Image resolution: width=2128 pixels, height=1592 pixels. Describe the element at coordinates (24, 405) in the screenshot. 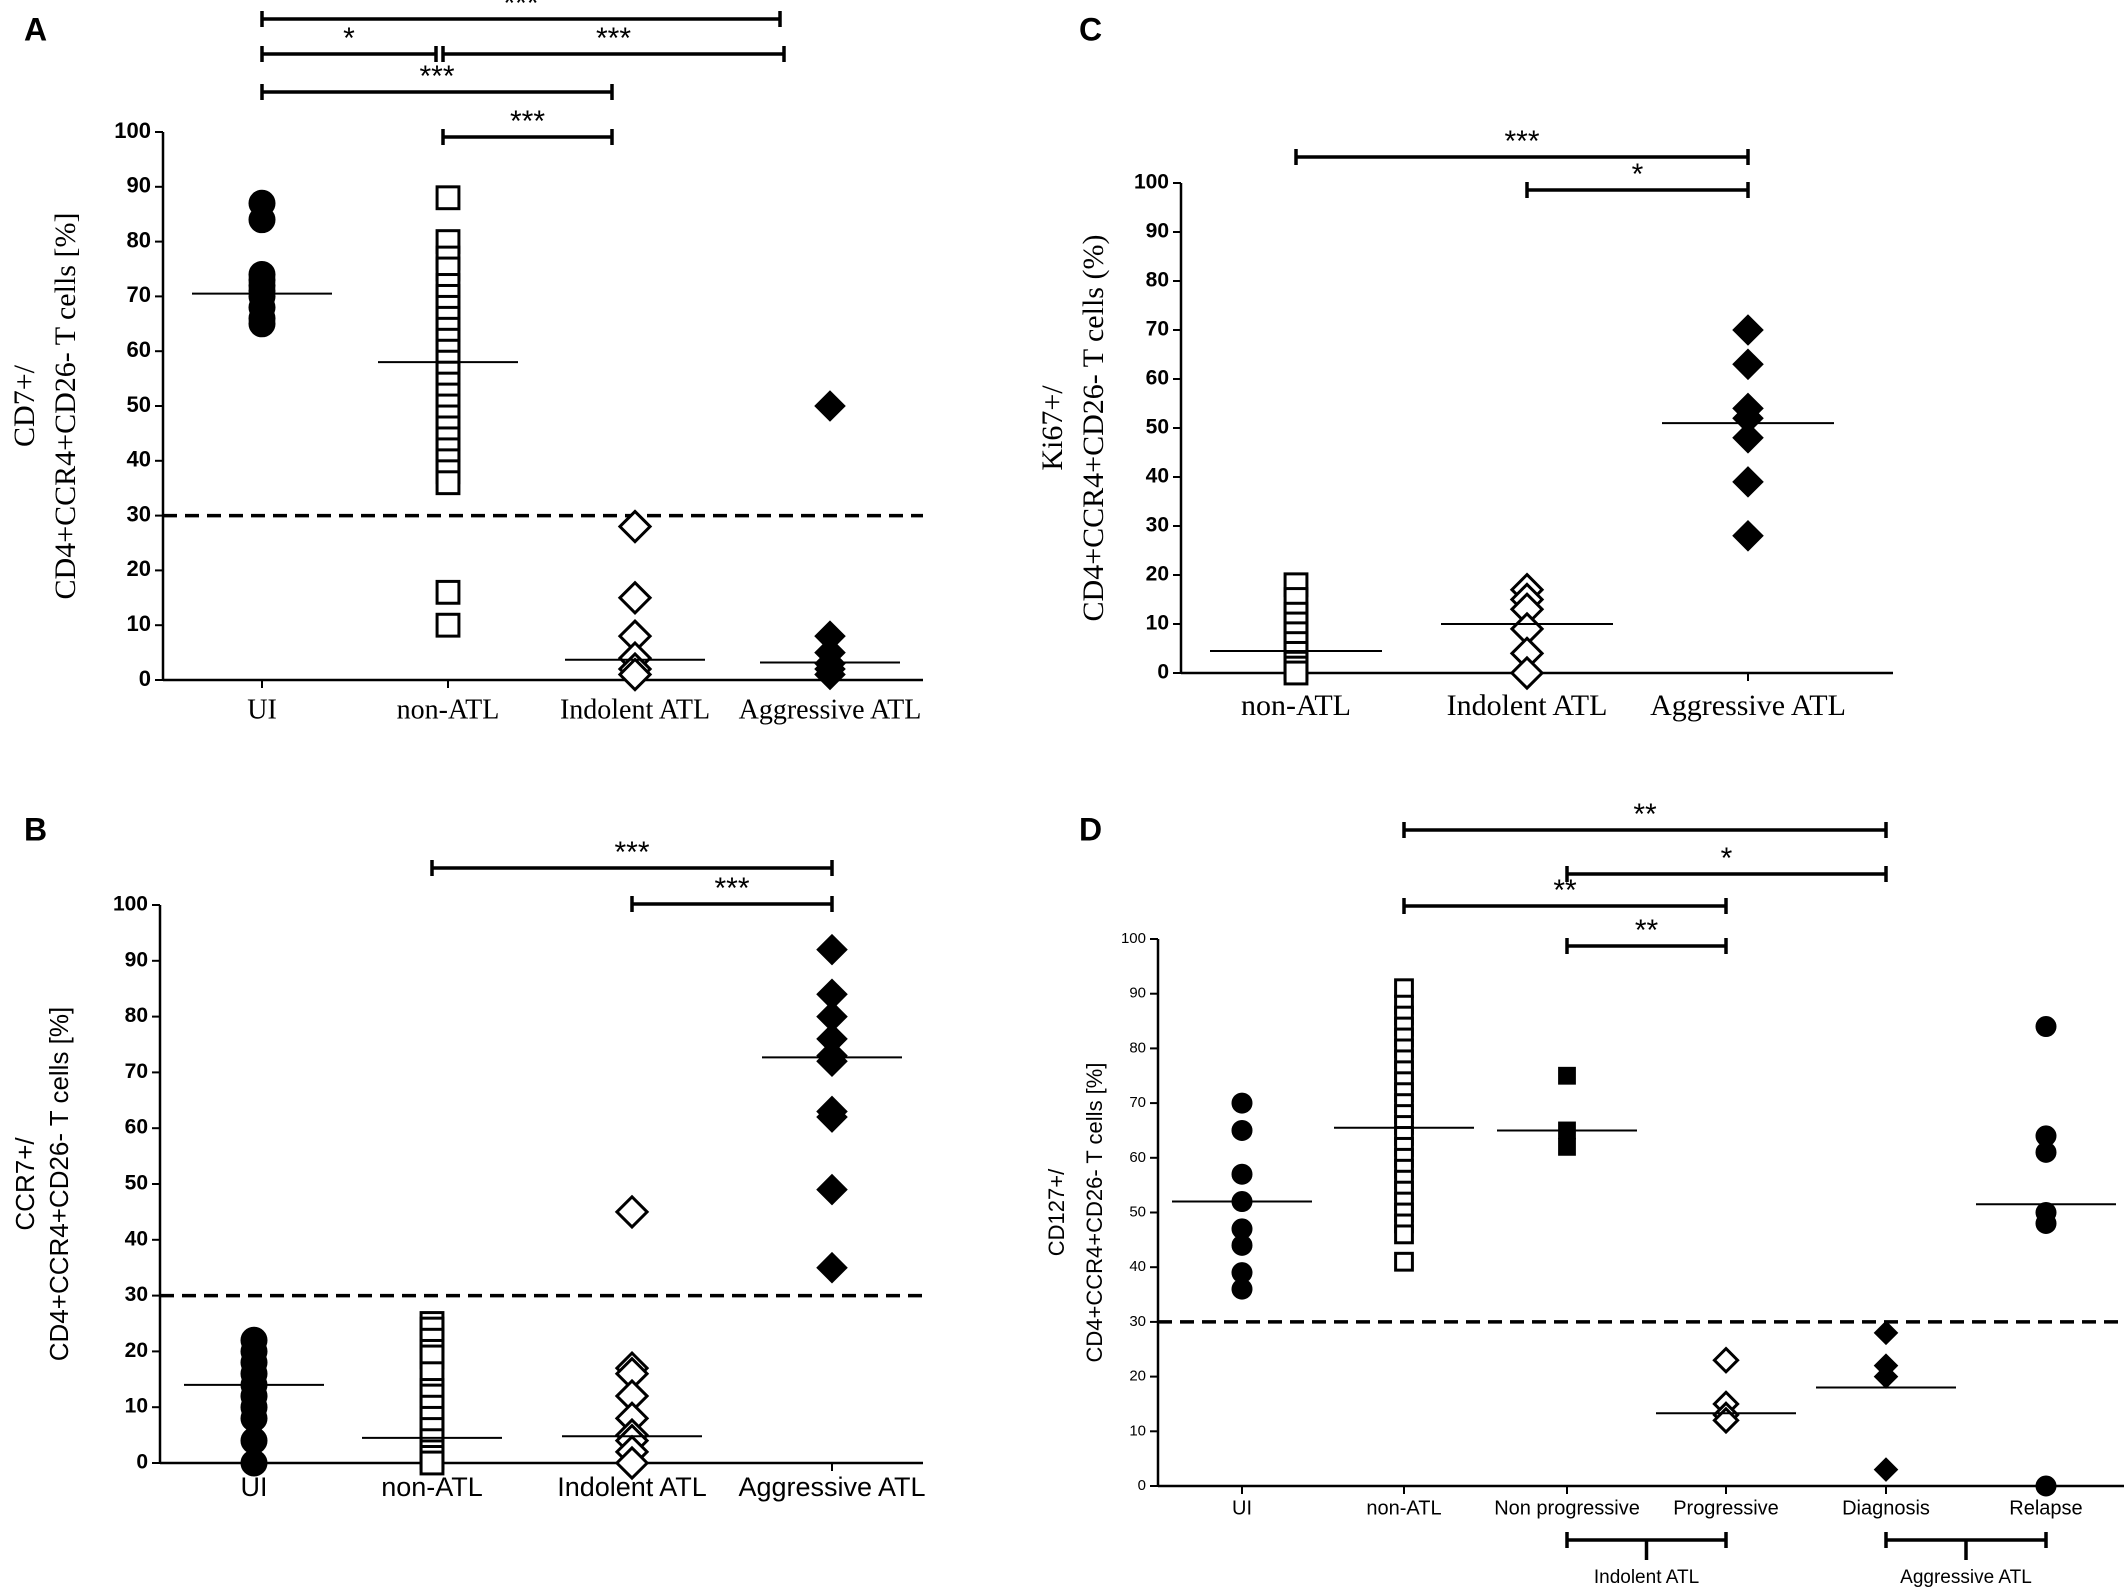

I see `y-axis-label: CD7+/` at that location.